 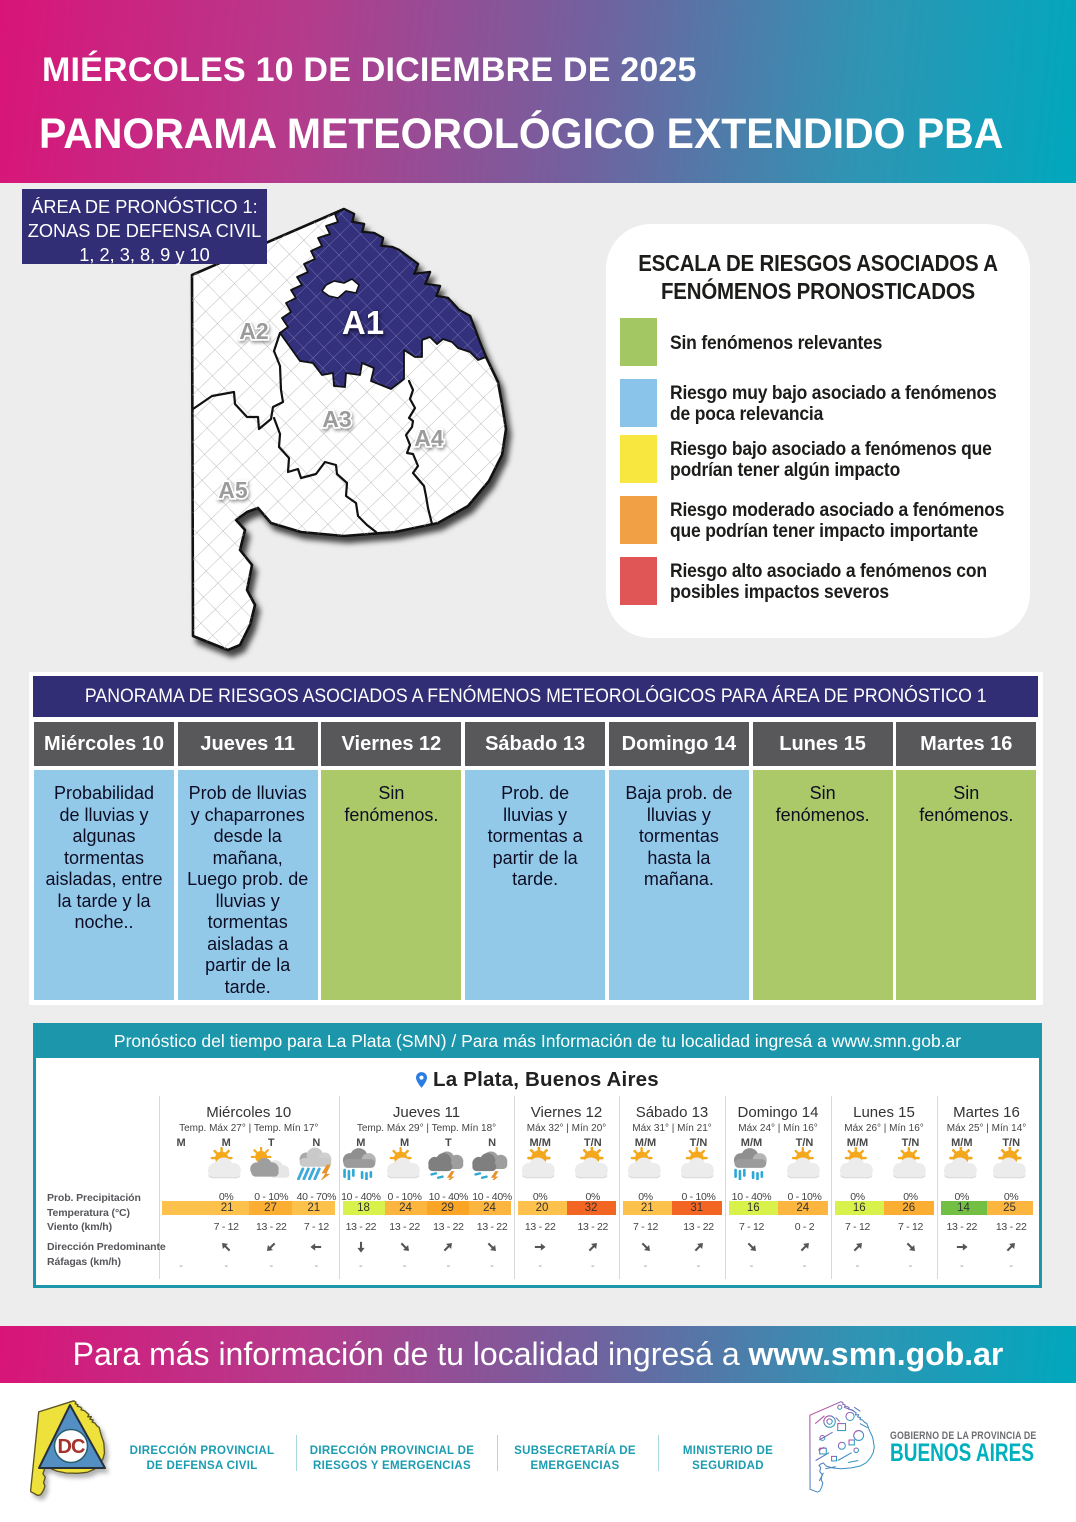 What do you see at coordinates (253, 331) in the screenshot?
I see `svg-text: A2` at bounding box center [253, 331].